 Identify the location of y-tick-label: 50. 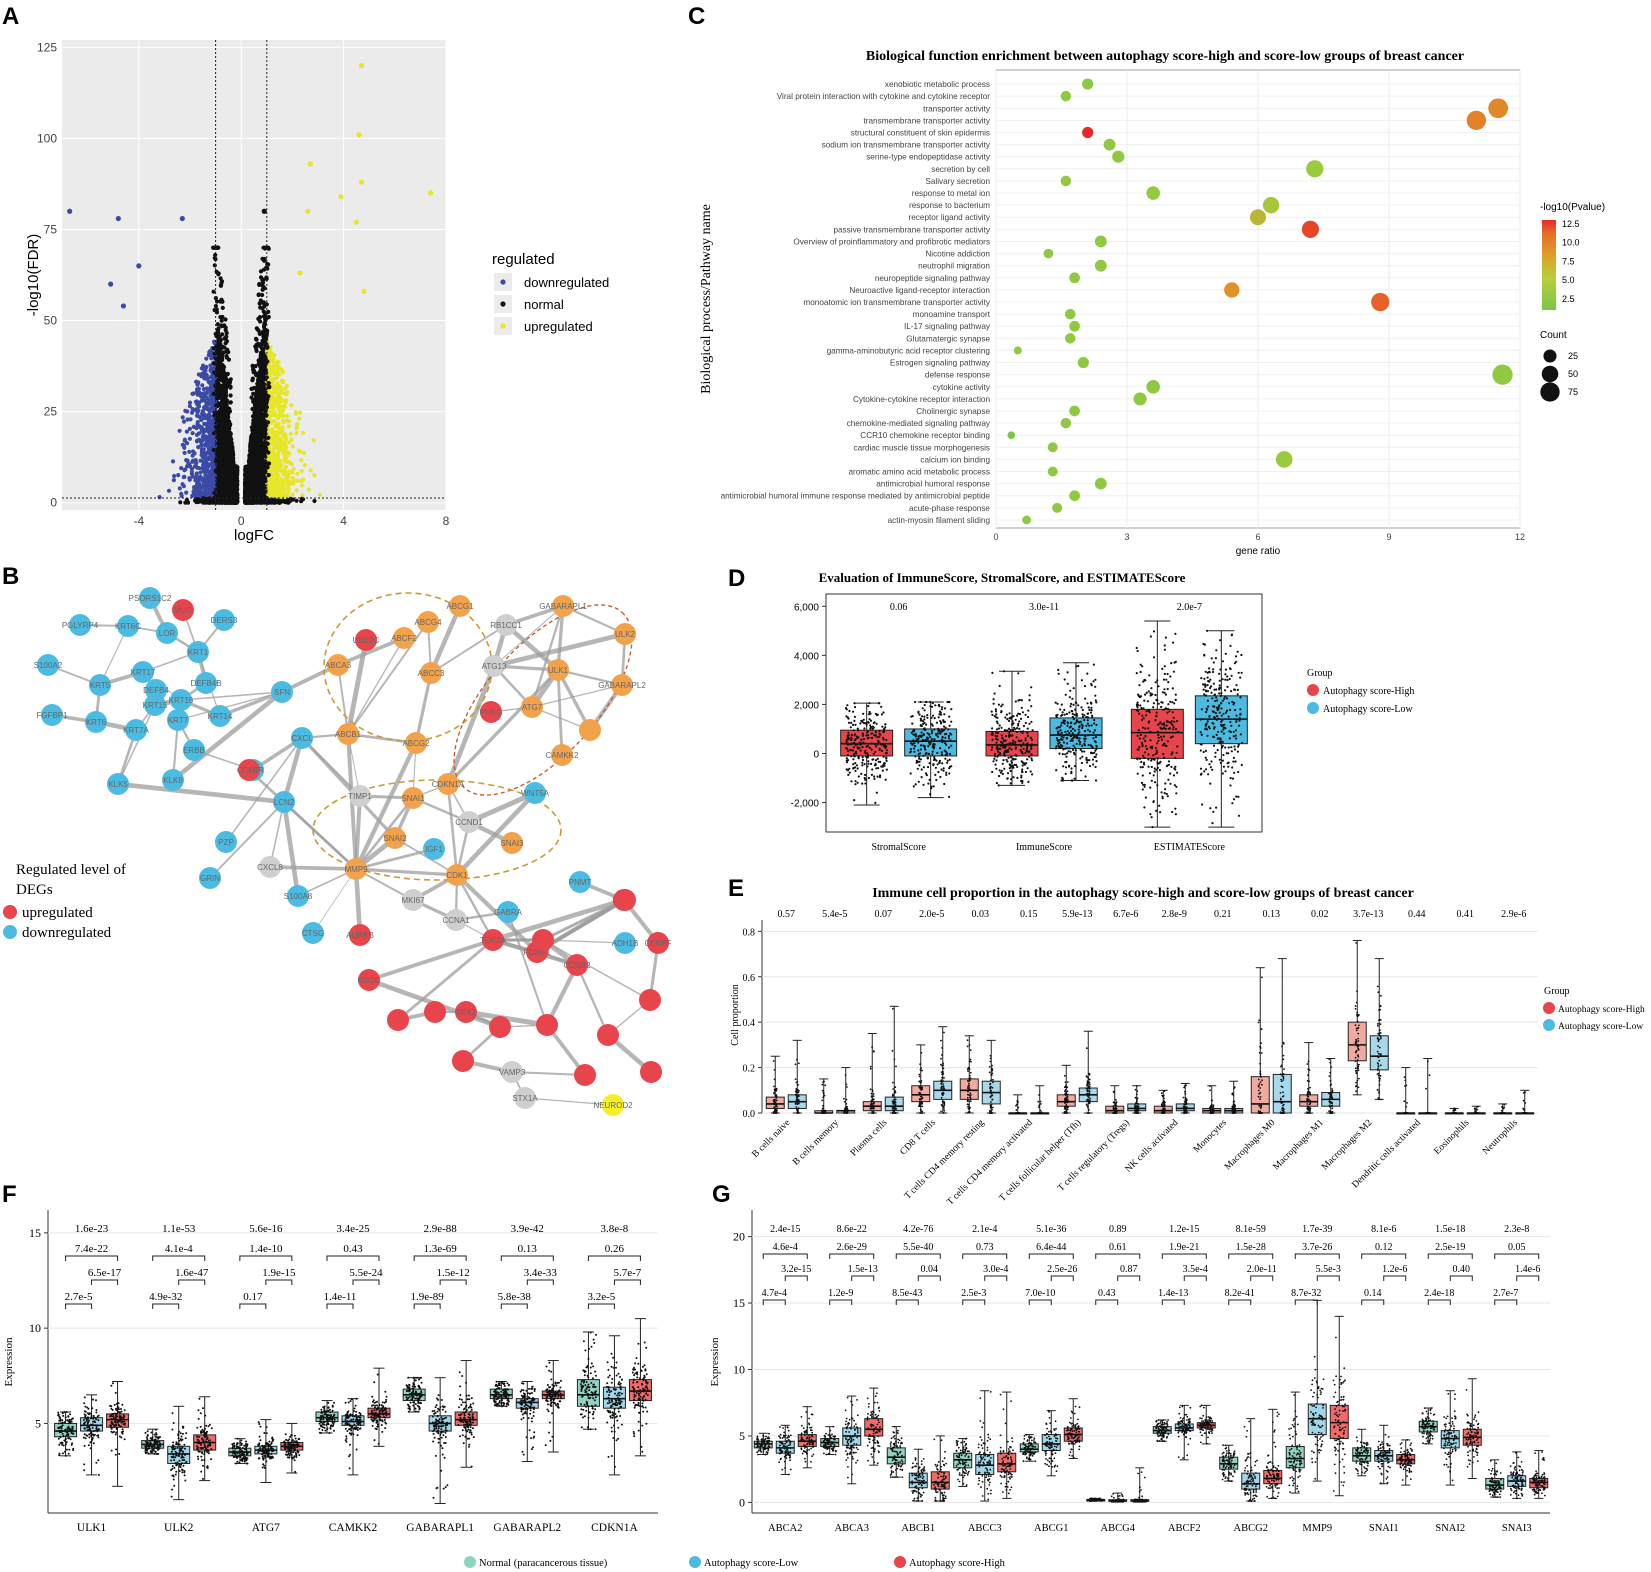
(51, 321).